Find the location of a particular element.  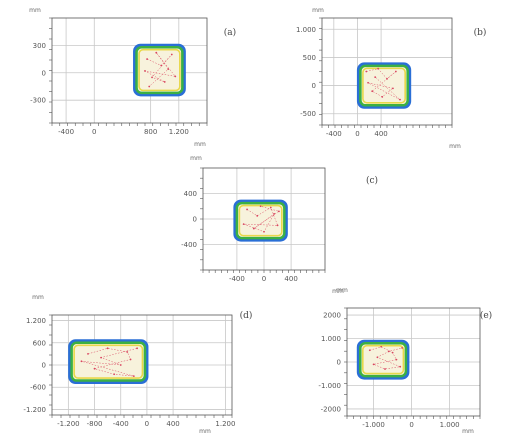

y-tick-label: 400 is located at coordinates (190, 194).